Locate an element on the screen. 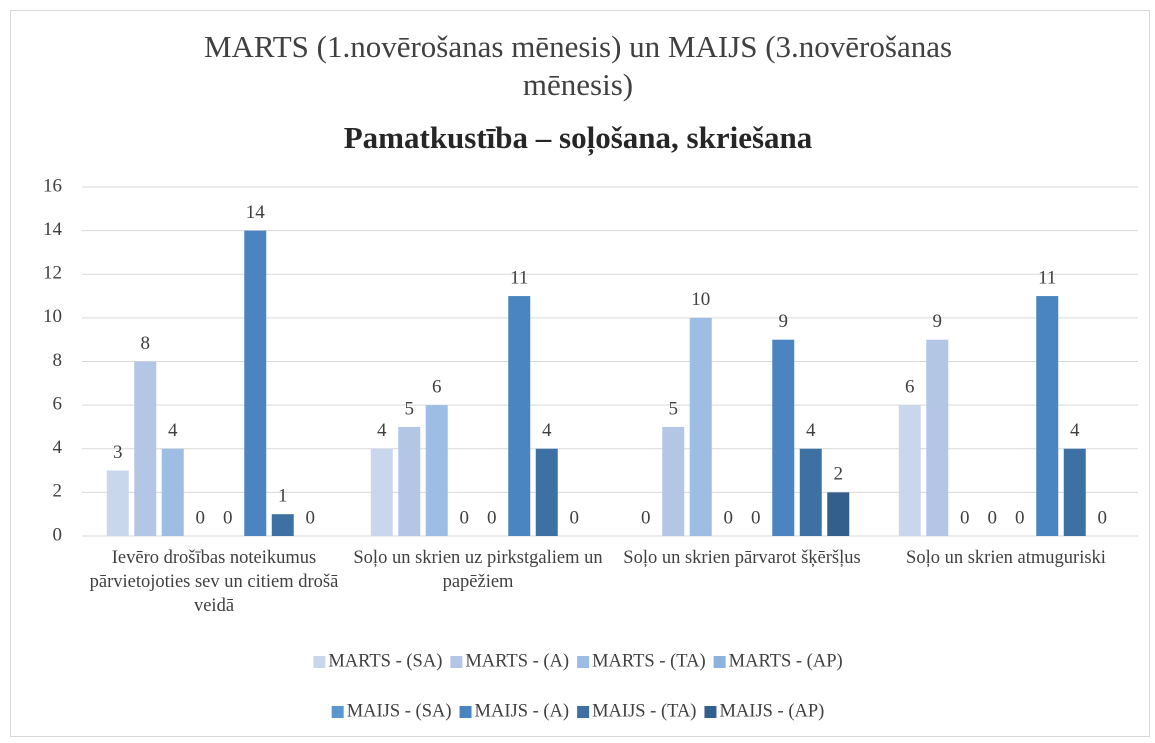 This screenshot has height=743, width=1155. data-label: 1 is located at coordinates (283, 496).